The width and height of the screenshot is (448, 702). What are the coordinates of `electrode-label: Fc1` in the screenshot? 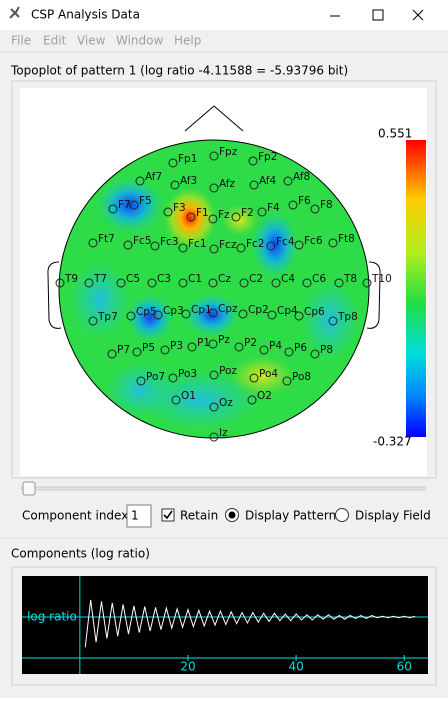 It's located at (197, 244).